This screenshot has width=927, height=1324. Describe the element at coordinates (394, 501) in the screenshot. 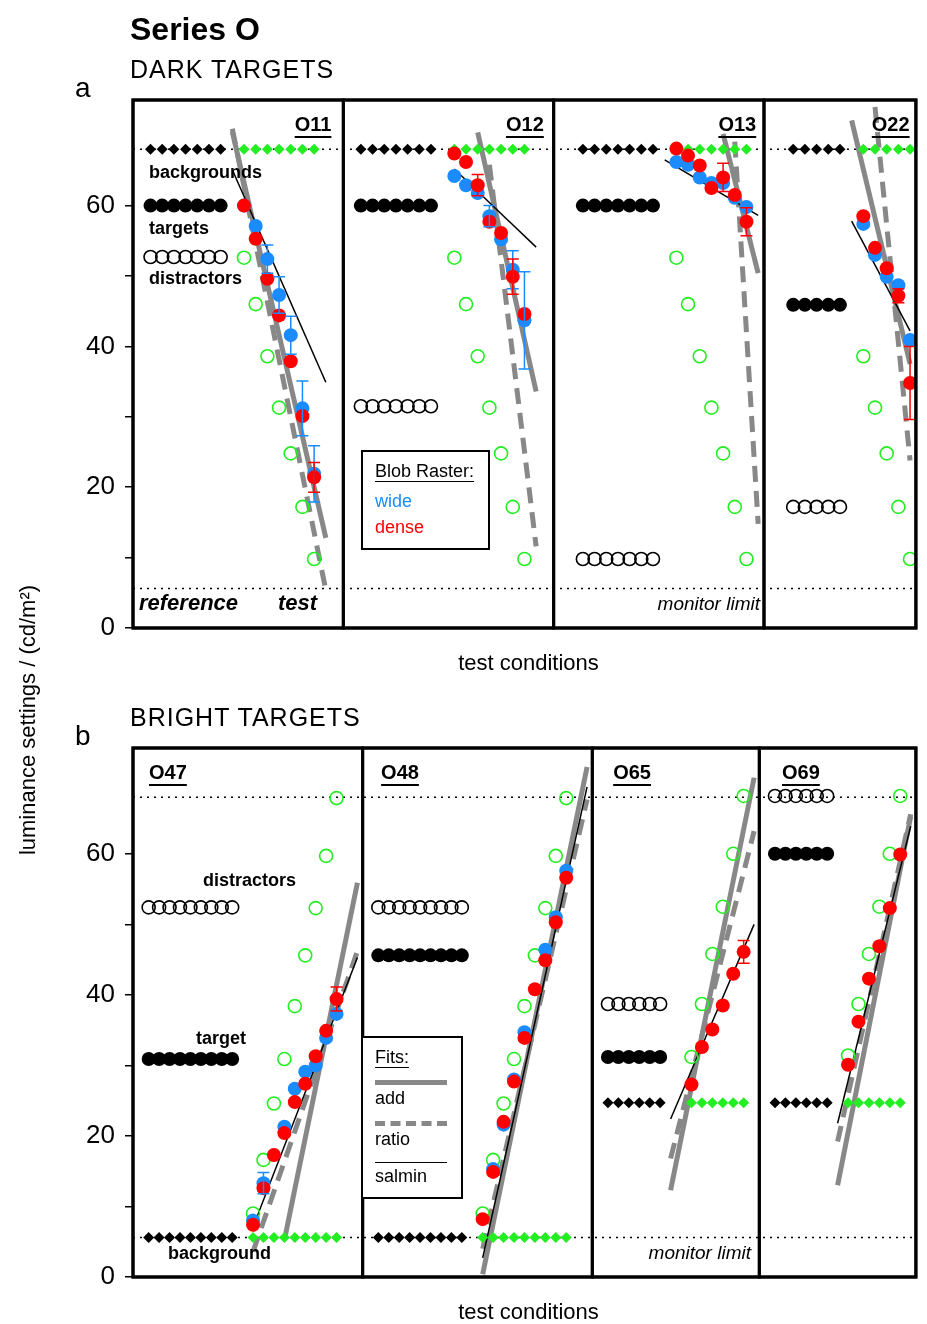

I see `text: wide` at that location.